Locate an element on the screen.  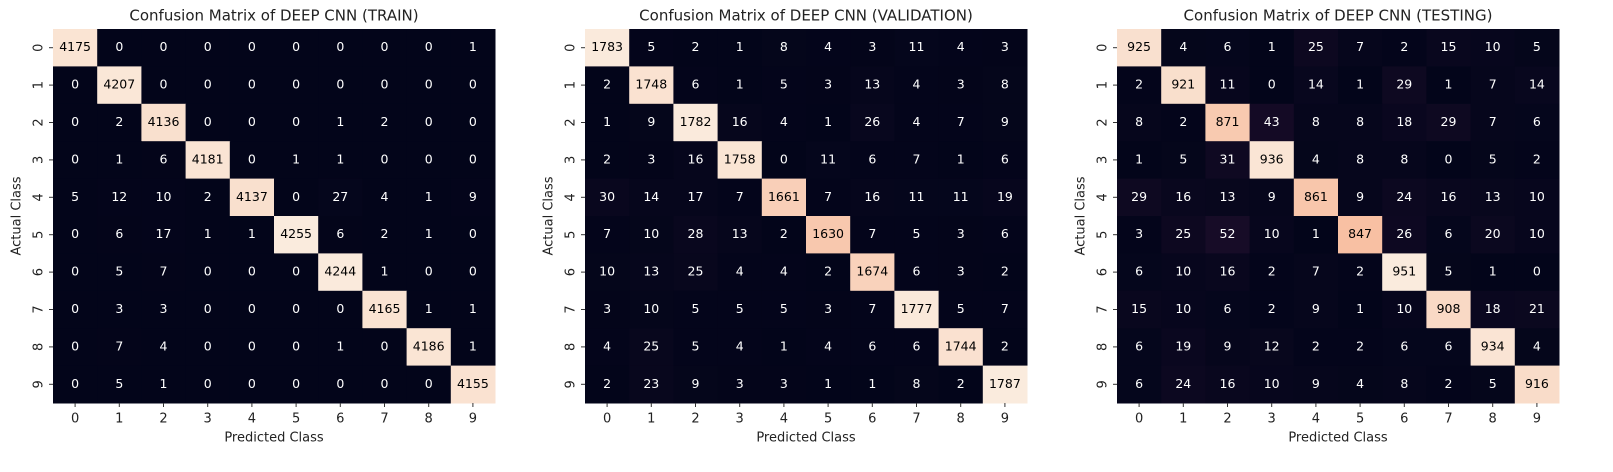
x-tick-label: 3 is located at coordinates (1272, 419).